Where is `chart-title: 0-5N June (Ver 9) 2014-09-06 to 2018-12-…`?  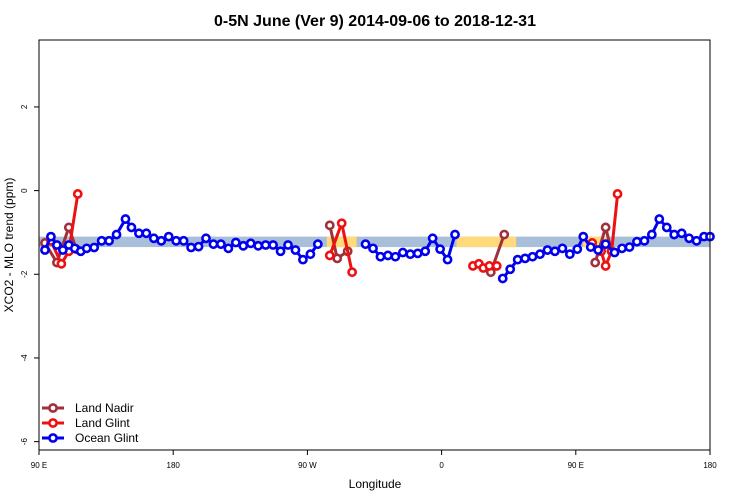
chart-title: 0-5N June (Ver 9) 2014-09-06 to 2018-12-… is located at coordinates (375, 21).